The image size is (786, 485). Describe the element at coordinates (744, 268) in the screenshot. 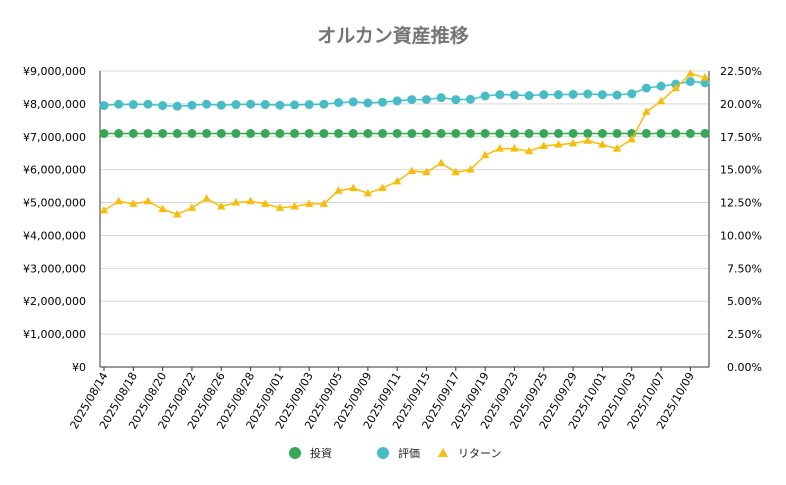

I see `y-right-tick-label: 7.50%` at that location.